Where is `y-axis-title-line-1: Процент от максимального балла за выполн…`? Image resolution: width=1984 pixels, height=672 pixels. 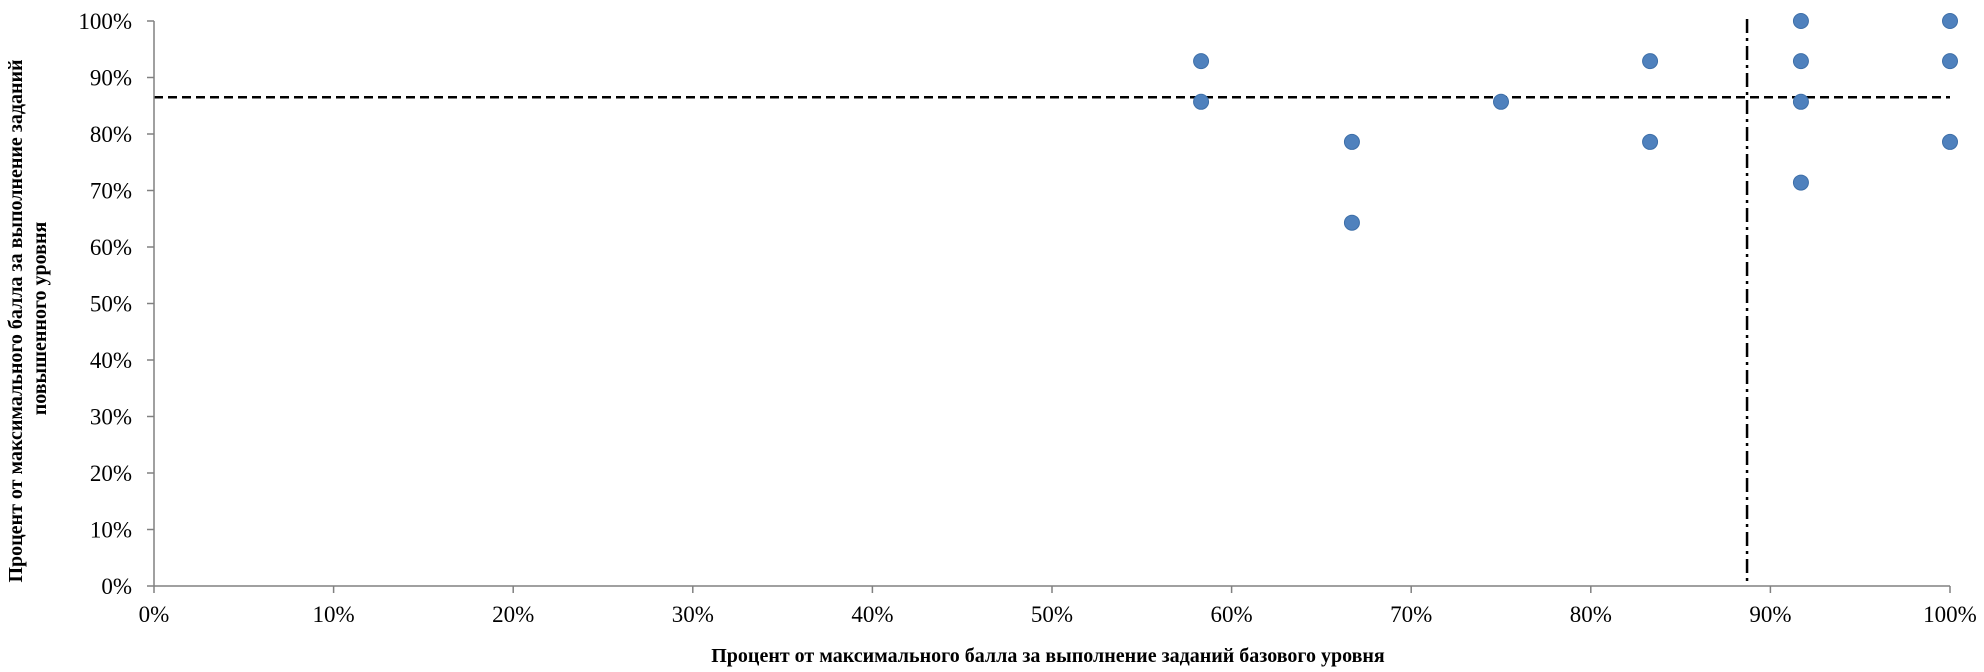 y-axis-title-line-1: Процент от максимального балла за выполн… is located at coordinates (16, 320).